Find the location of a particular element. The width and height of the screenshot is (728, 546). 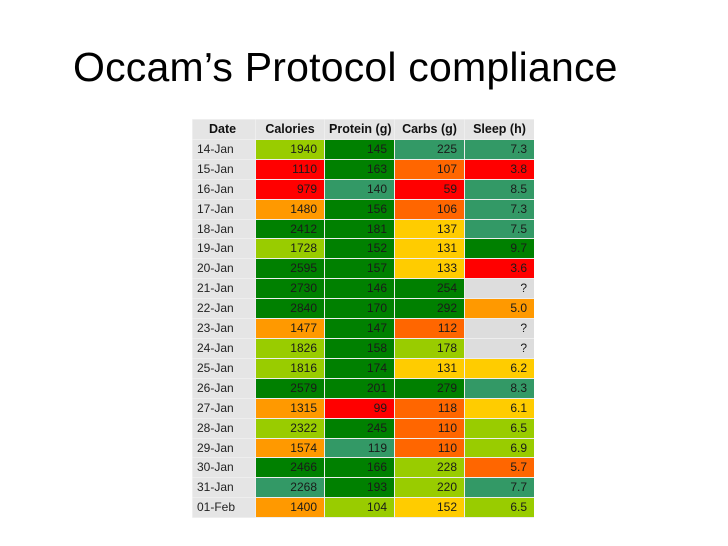

cell-sleep: 8.5 is located at coordinates (499, 189).